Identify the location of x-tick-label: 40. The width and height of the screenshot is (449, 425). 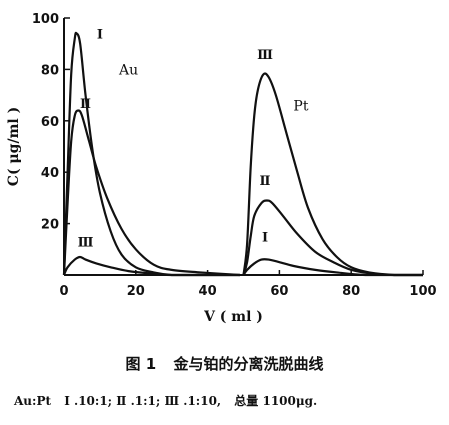
(208, 291).